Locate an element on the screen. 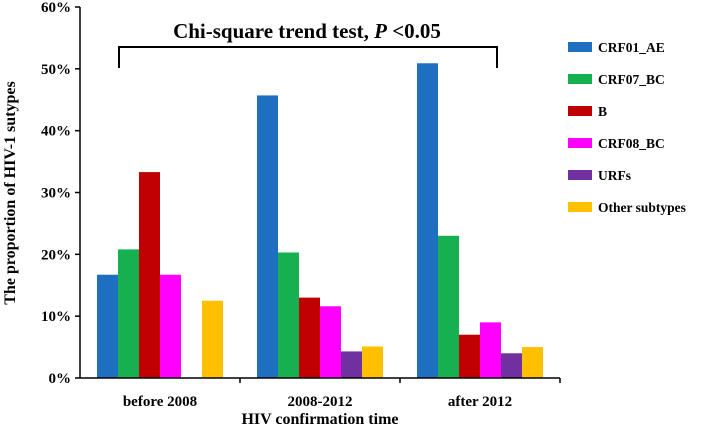 This screenshot has width=709, height=434. annotation-text: Chi-square trend test, P <0.05 is located at coordinates (307, 31).